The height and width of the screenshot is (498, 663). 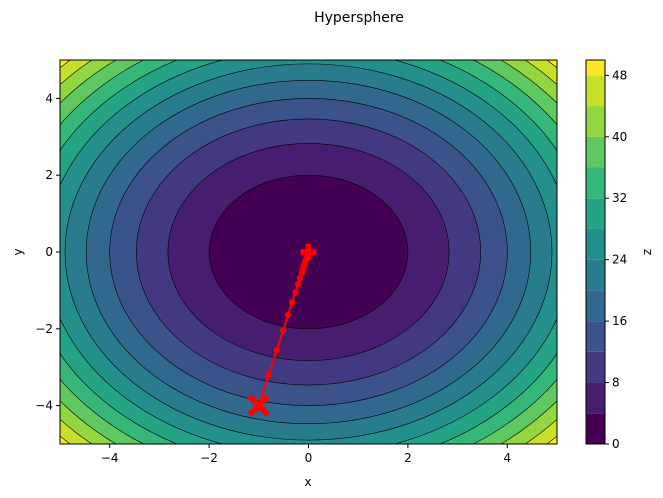 I want to click on y-tick-label: 4, so click(x=49, y=98).